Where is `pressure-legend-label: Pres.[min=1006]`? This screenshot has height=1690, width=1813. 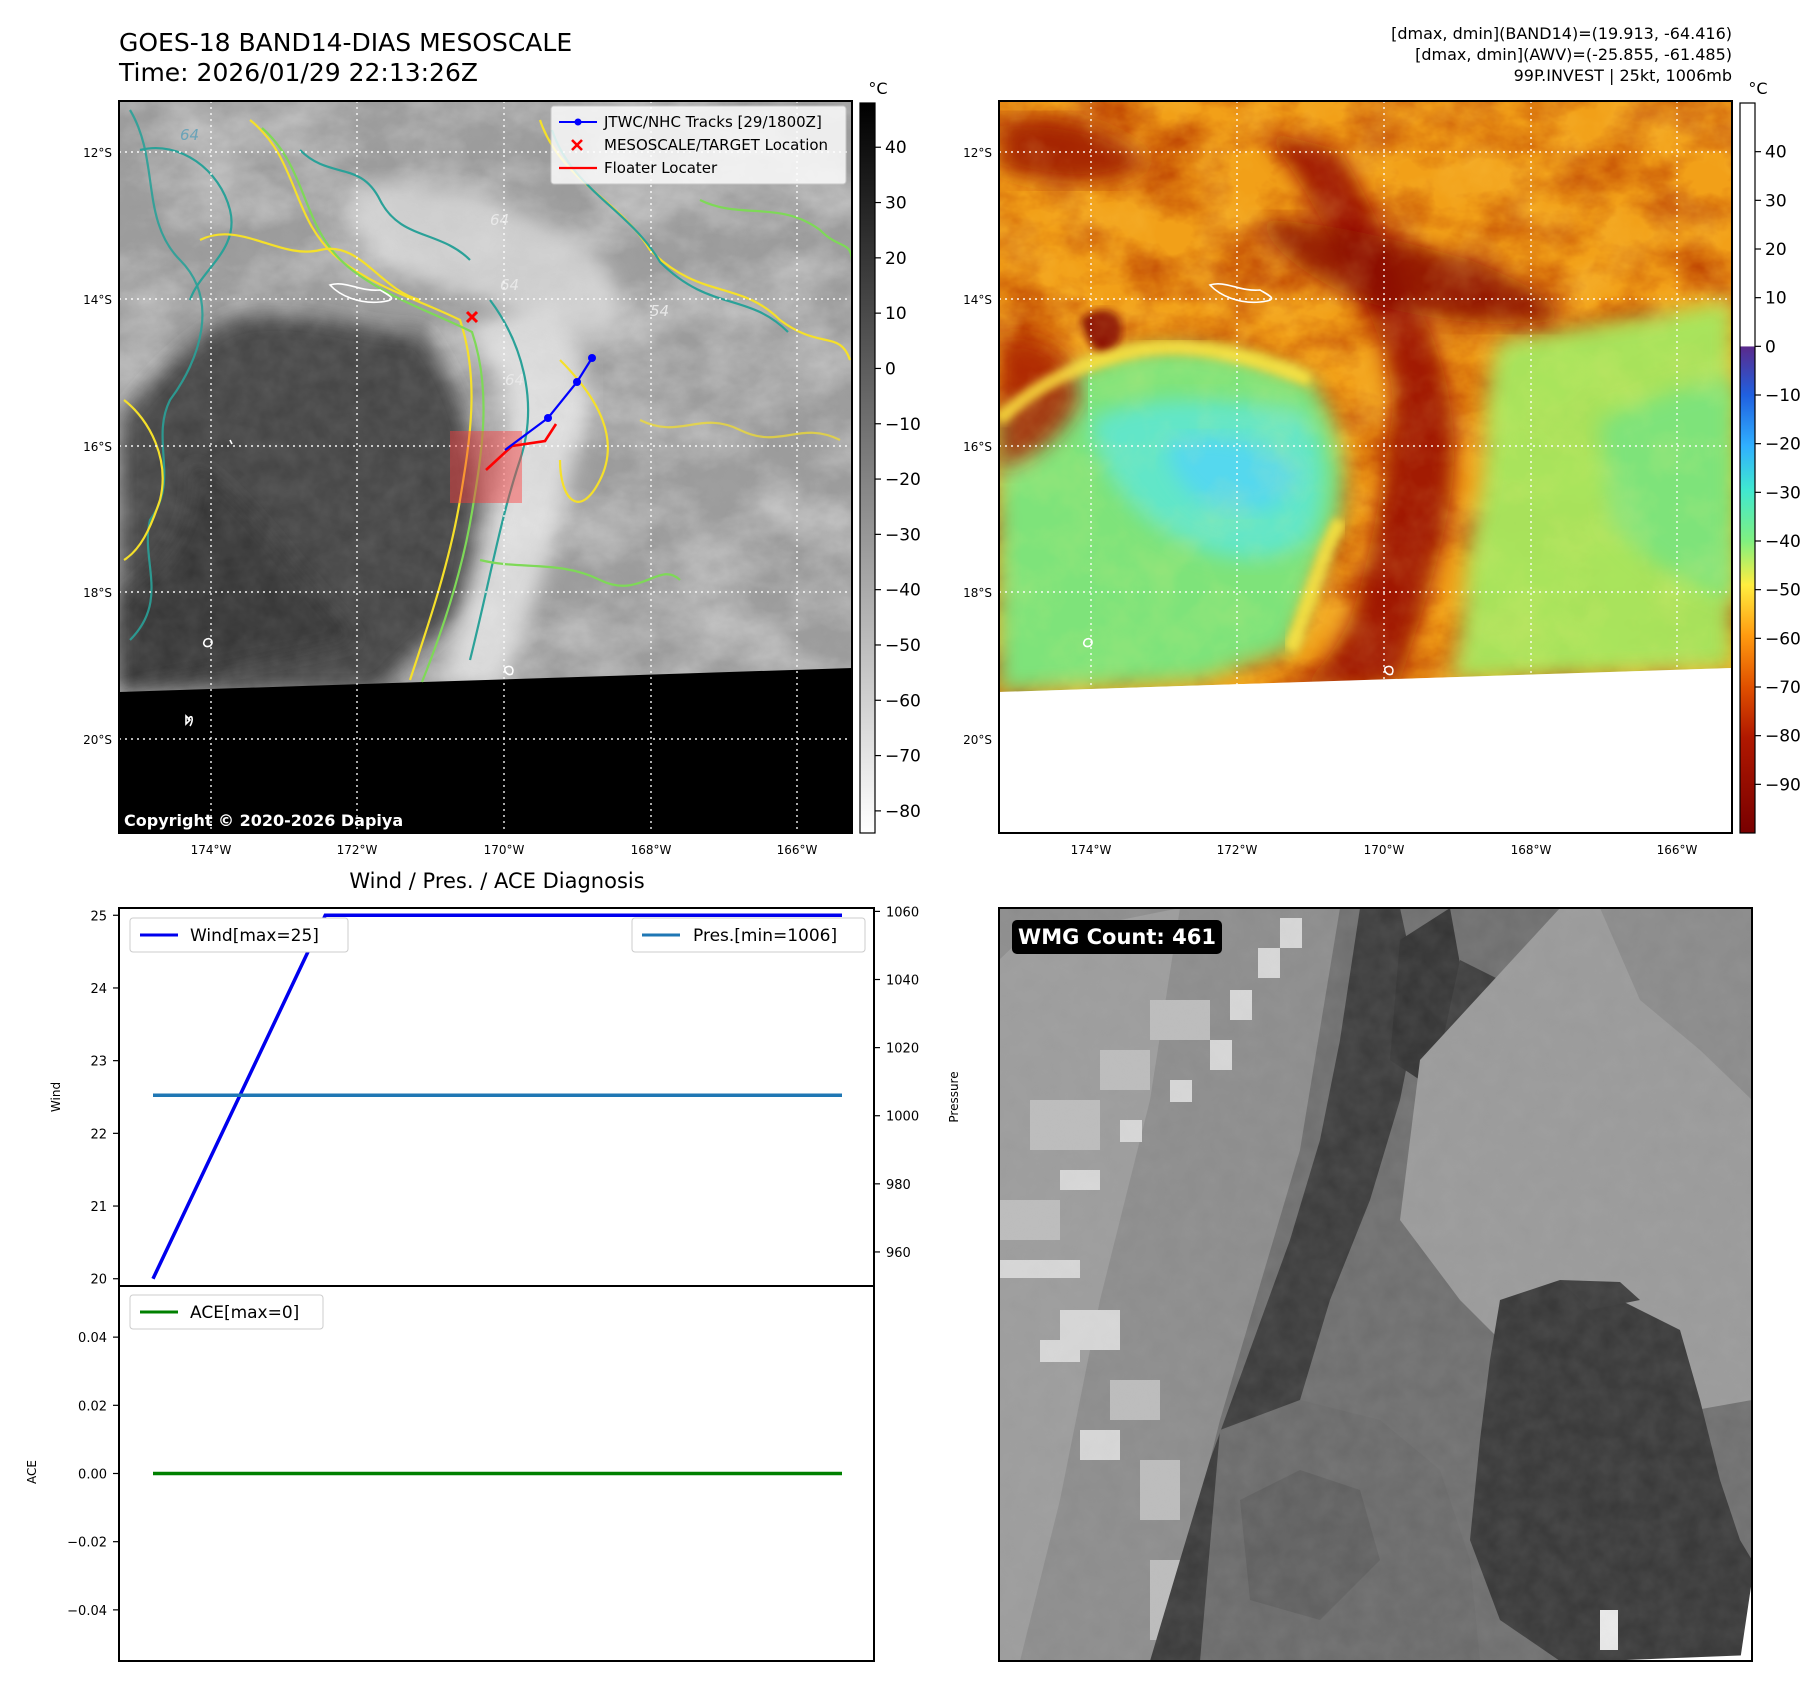
pressure-legend-label: Pres.[min=1006] is located at coordinates (765, 936).